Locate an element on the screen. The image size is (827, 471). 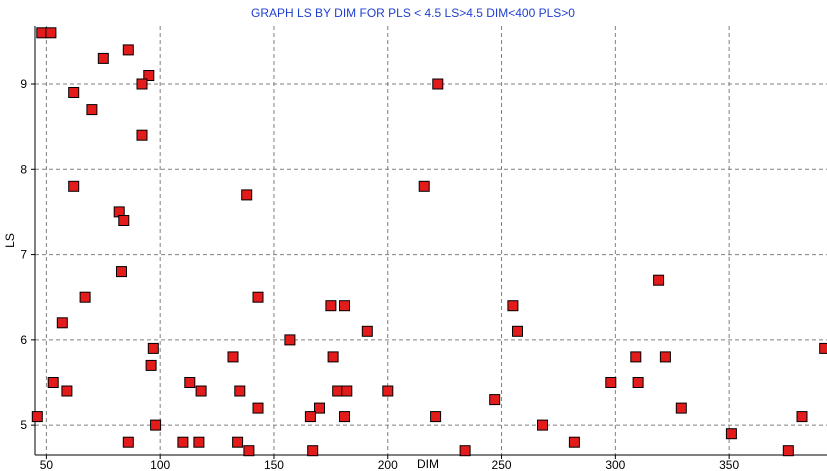
x-tick-label: 250 is located at coordinates (502, 464).